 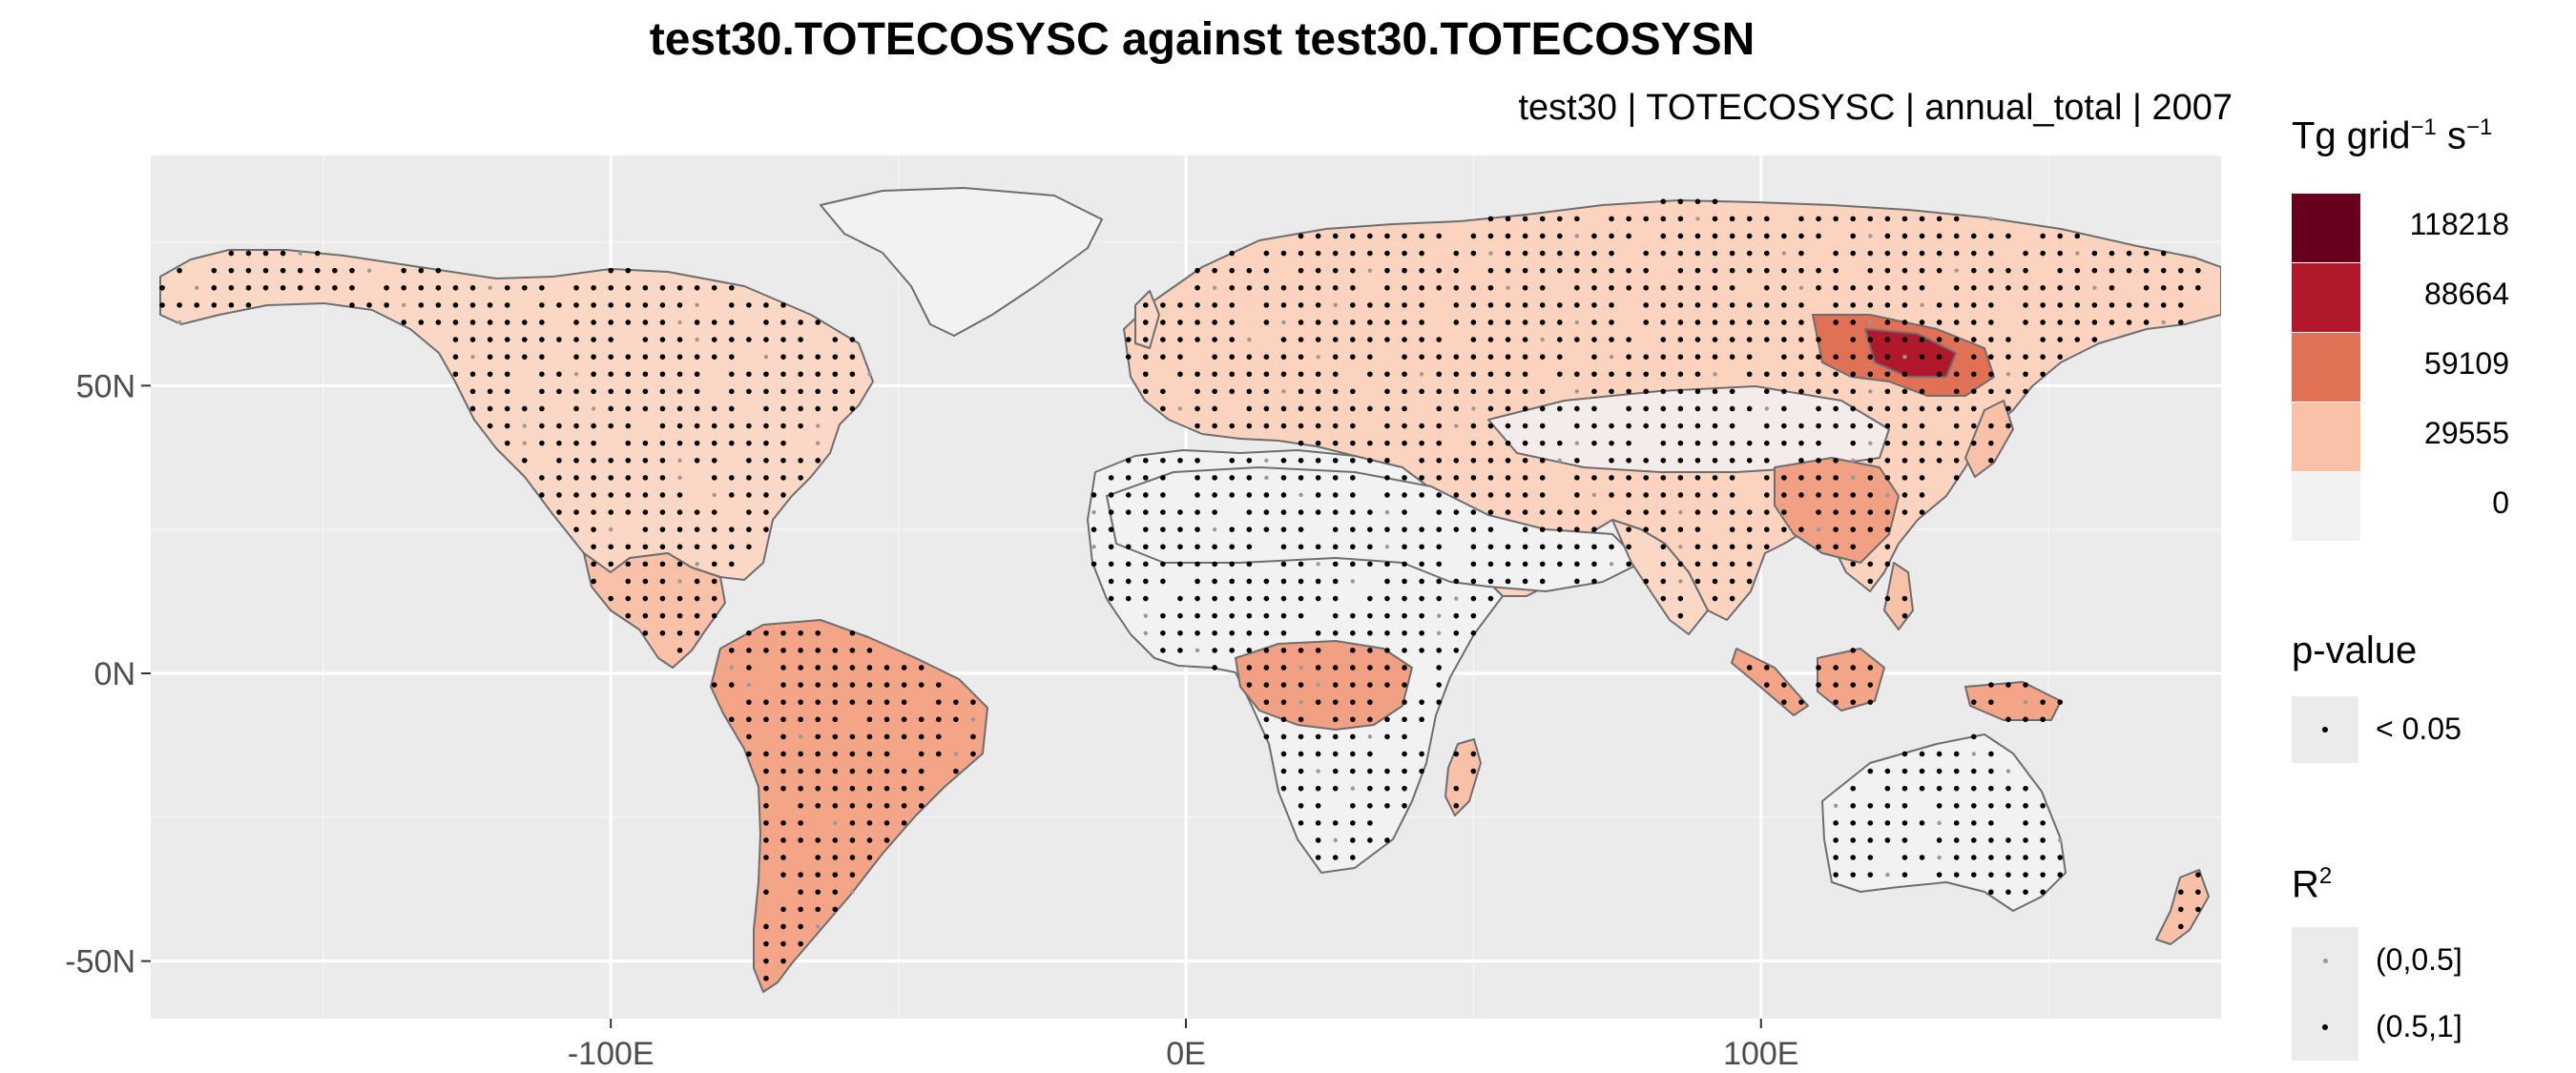 I want to click on y-tick-label: 0N, so click(x=114, y=674).